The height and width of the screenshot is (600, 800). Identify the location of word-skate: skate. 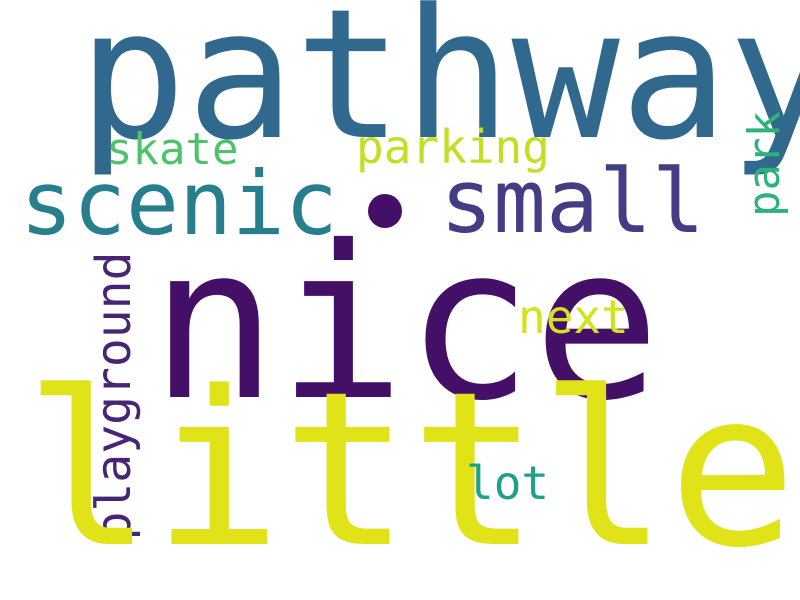
(172, 149).